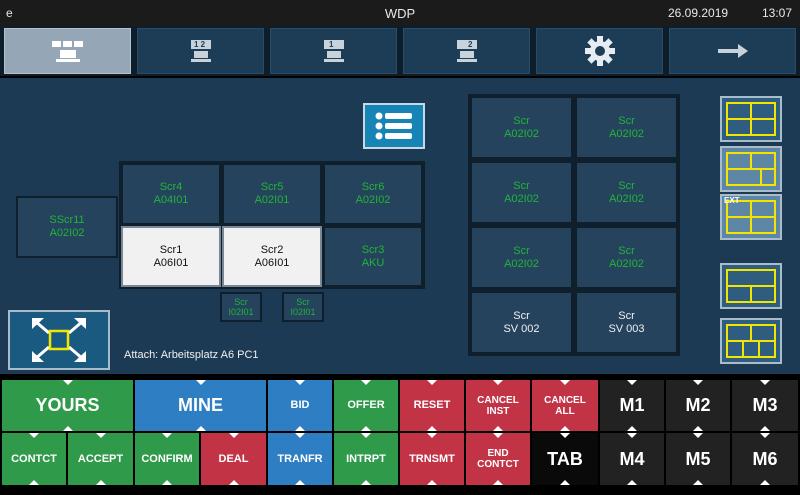 This screenshot has height=495, width=800. What do you see at coordinates (171, 249) in the screenshot?
I see `screen-name: Scr1` at bounding box center [171, 249].